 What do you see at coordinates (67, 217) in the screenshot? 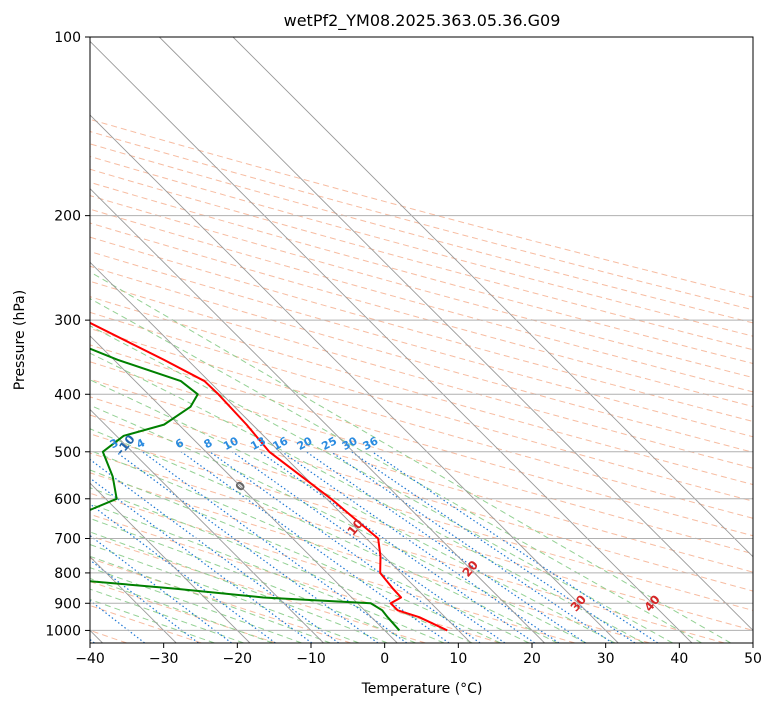
I see `y-tick-label: 200` at bounding box center [67, 217].